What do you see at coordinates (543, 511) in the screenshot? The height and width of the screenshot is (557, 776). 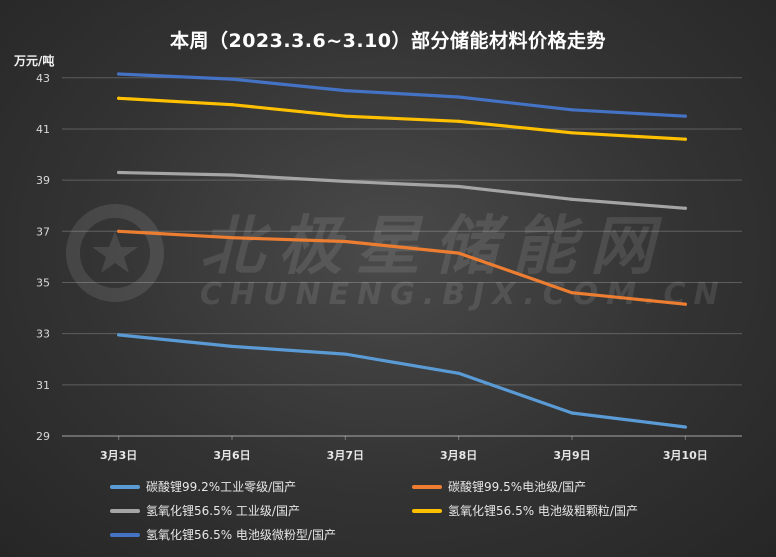 I see `legend-label: 氢氧化锂56.5% 电池级粗颗粒/国产` at bounding box center [543, 511].